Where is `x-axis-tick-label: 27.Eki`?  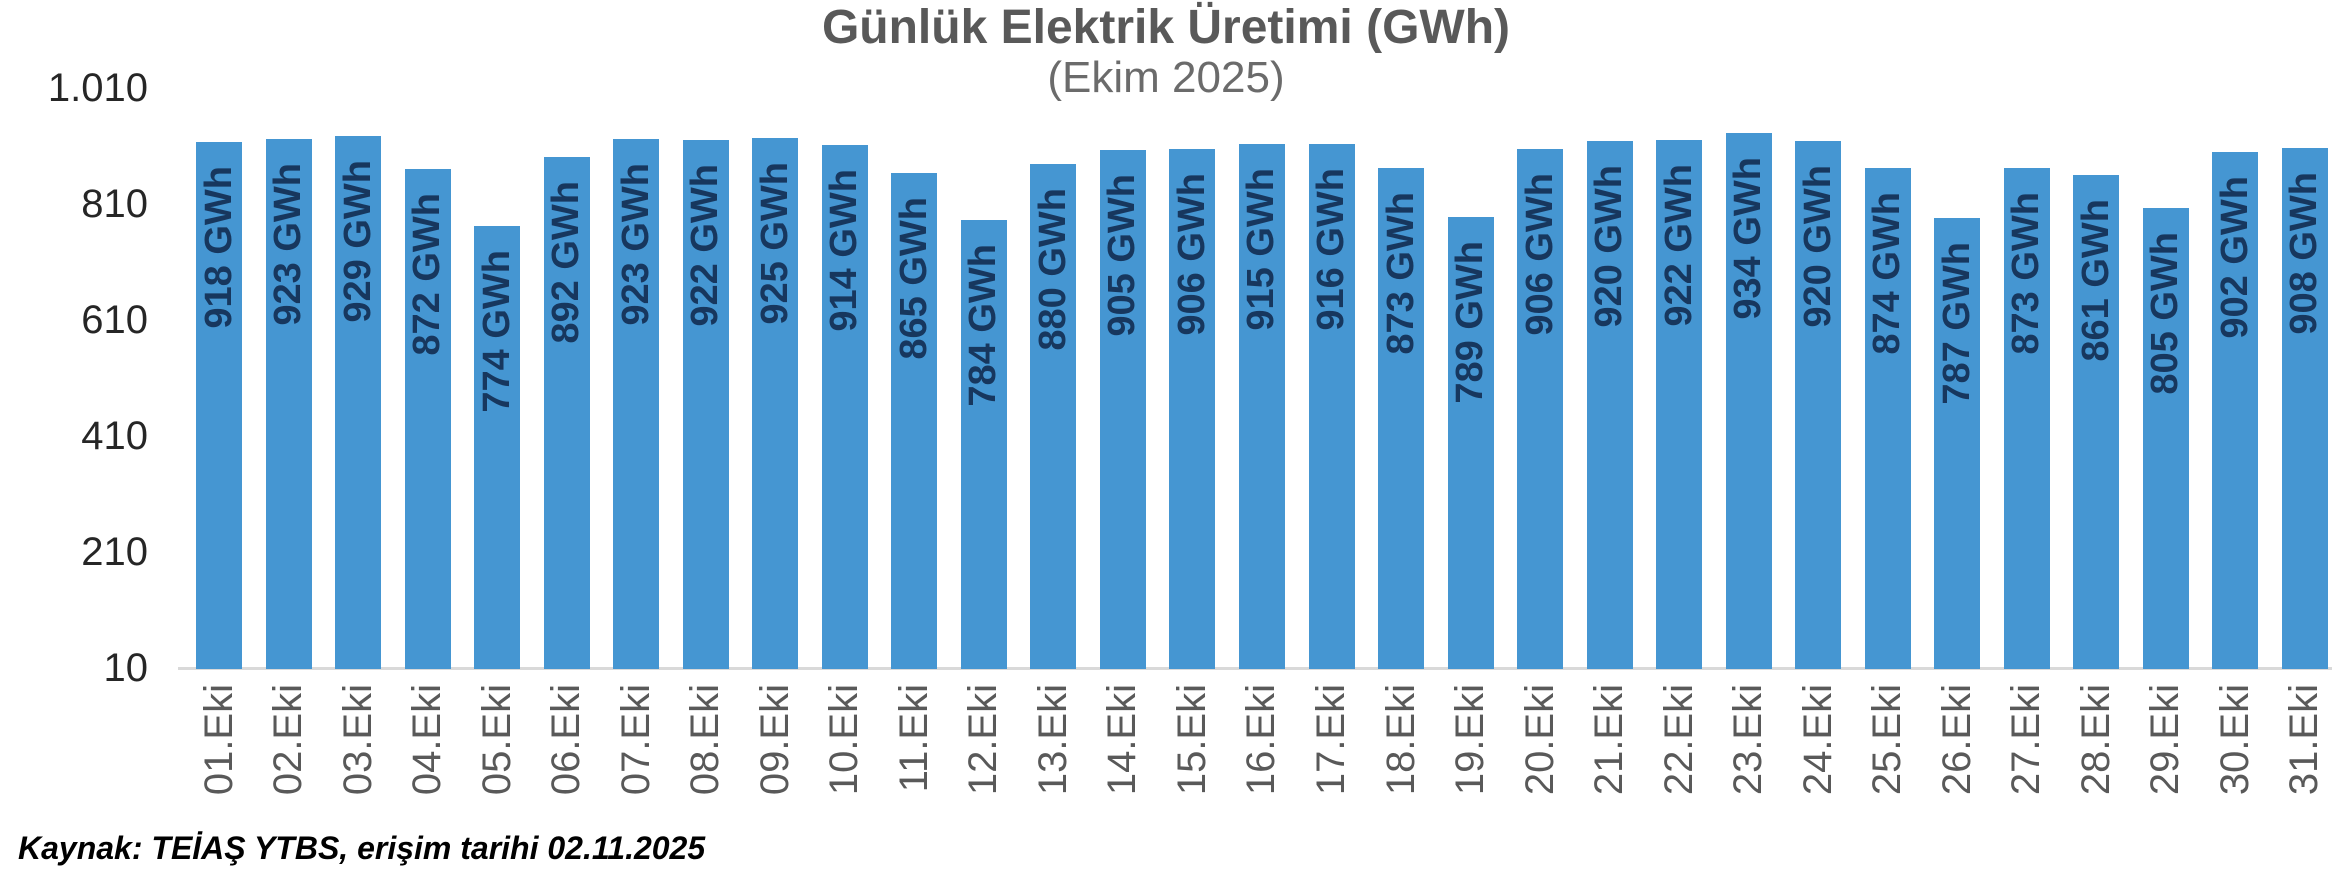
x-axis-tick-label: 27.Eki is located at coordinates (2026, 740).